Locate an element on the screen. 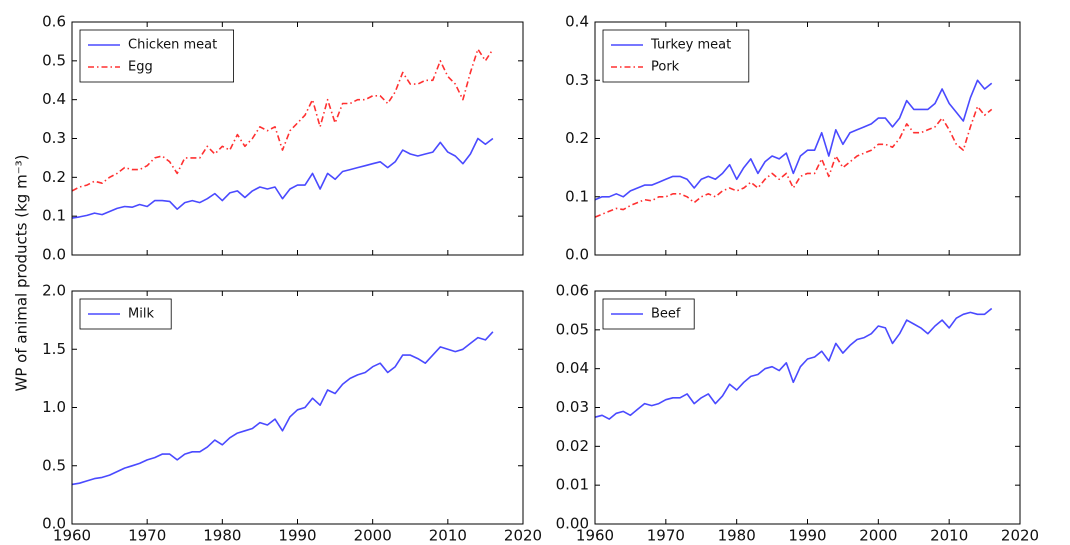 The height and width of the screenshot is (545, 1070). legend: Chicken meat Egg is located at coordinates (157, 56).